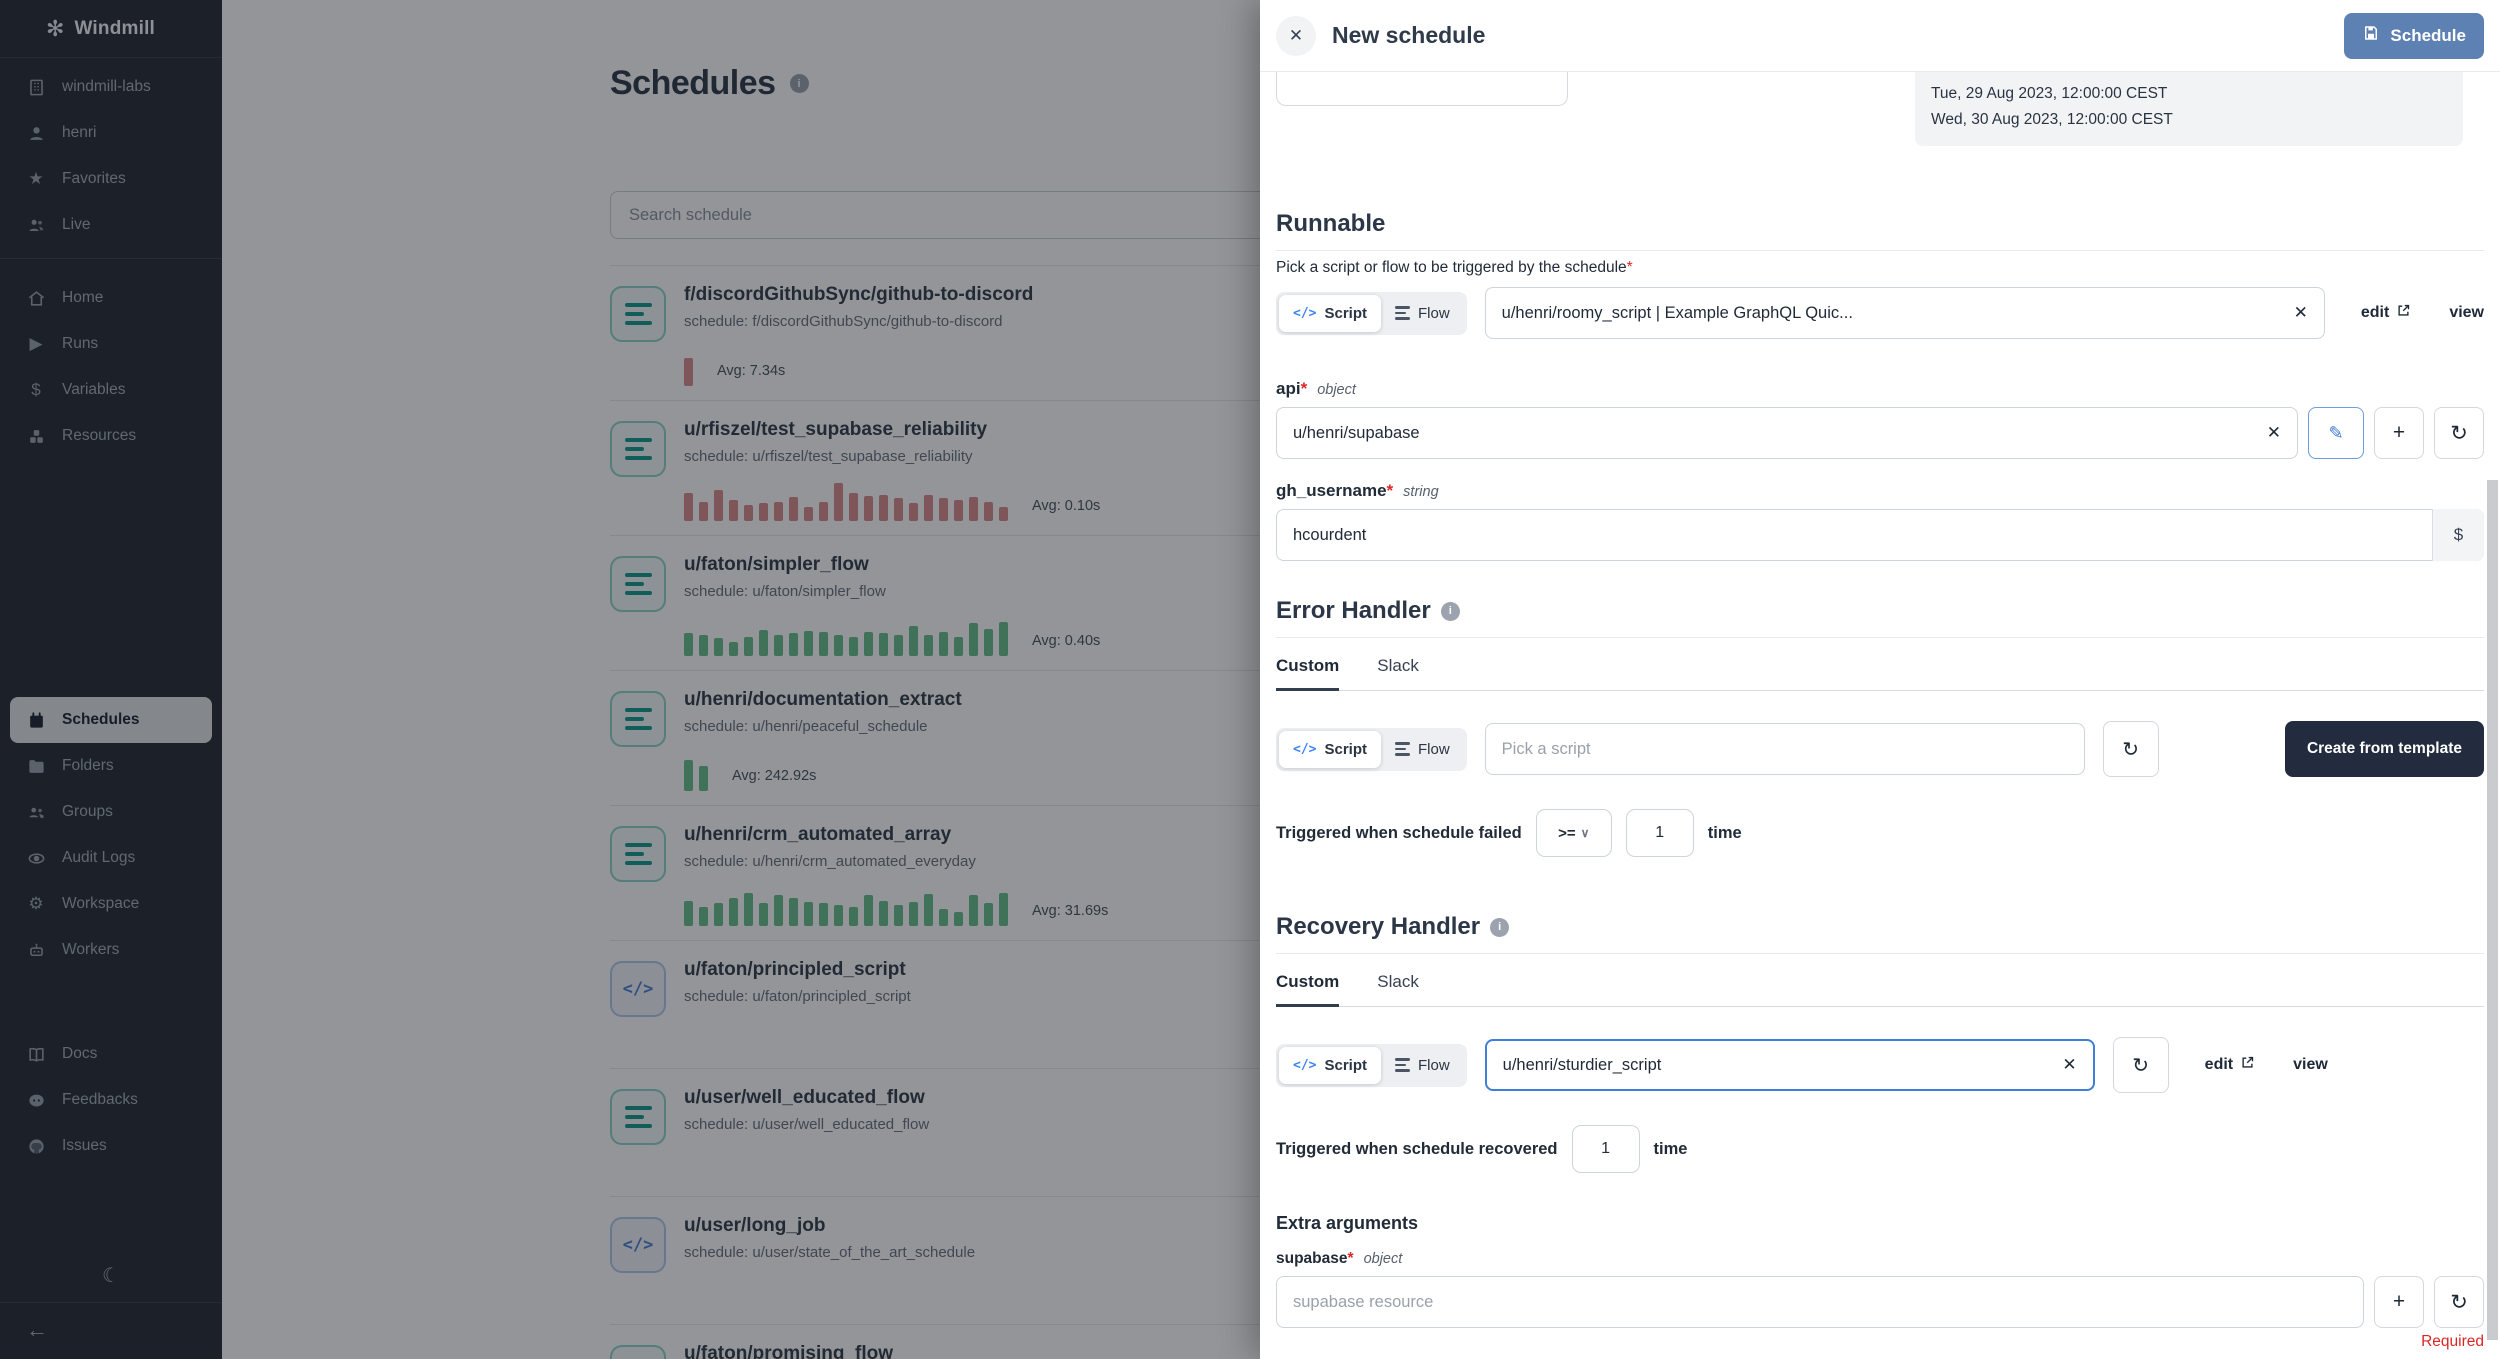  What do you see at coordinates (111, 133) in the screenshot?
I see `sidebar-item-user: henri` at bounding box center [111, 133].